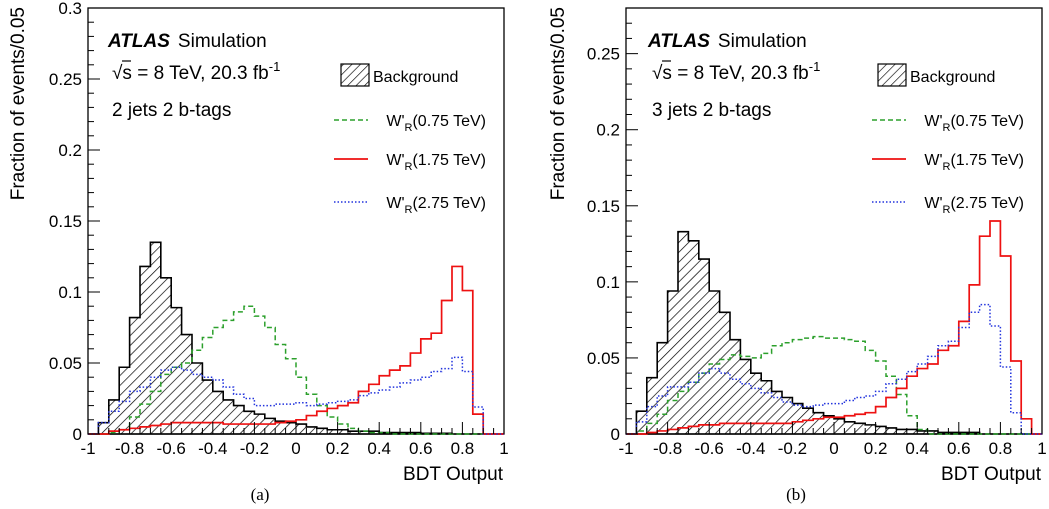 The image size is (1049, 509). I want to click on y-tick-label: 0.3, so click(70, 9).